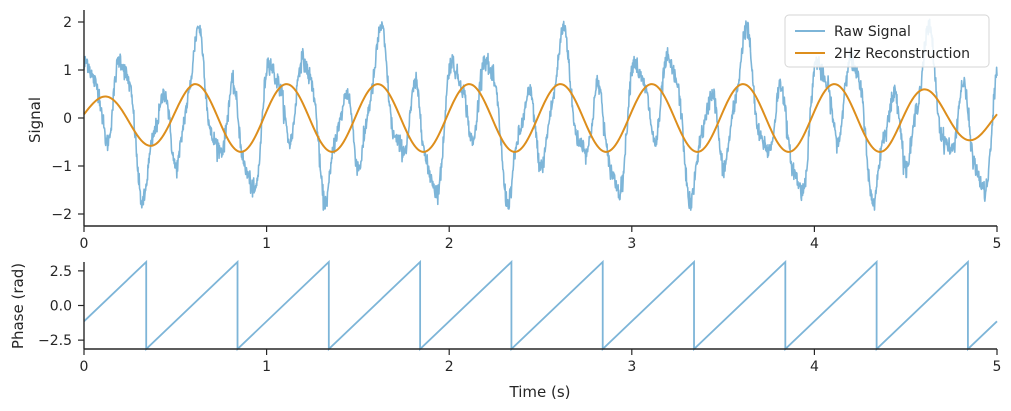 The image size is (1011, 411). Describe the element at coordinates (997, 367) in the screenshot. I see `phase-x-tick-label: 5` at that location.